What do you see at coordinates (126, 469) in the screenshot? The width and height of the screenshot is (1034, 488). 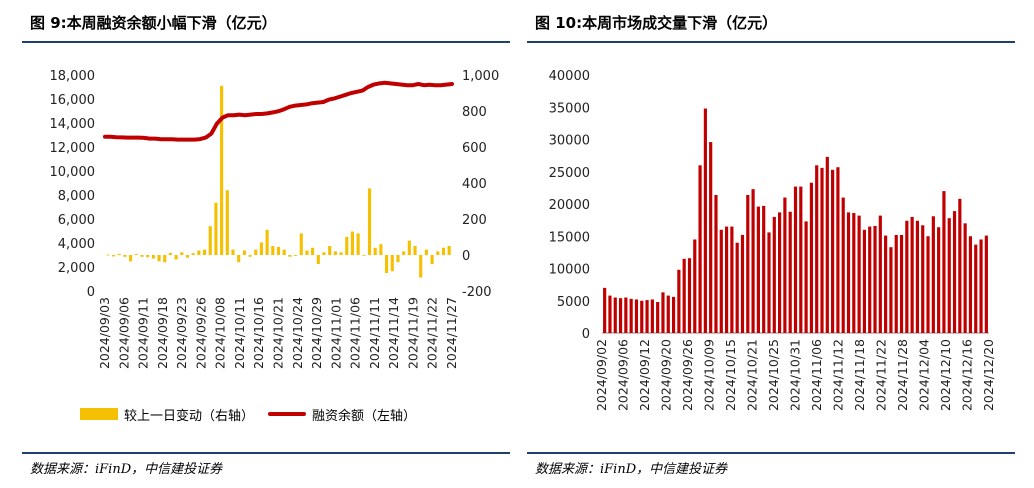 I see `left-source: 数据来源：iFinD，中信建投证券` at bounding box center [126, 469].